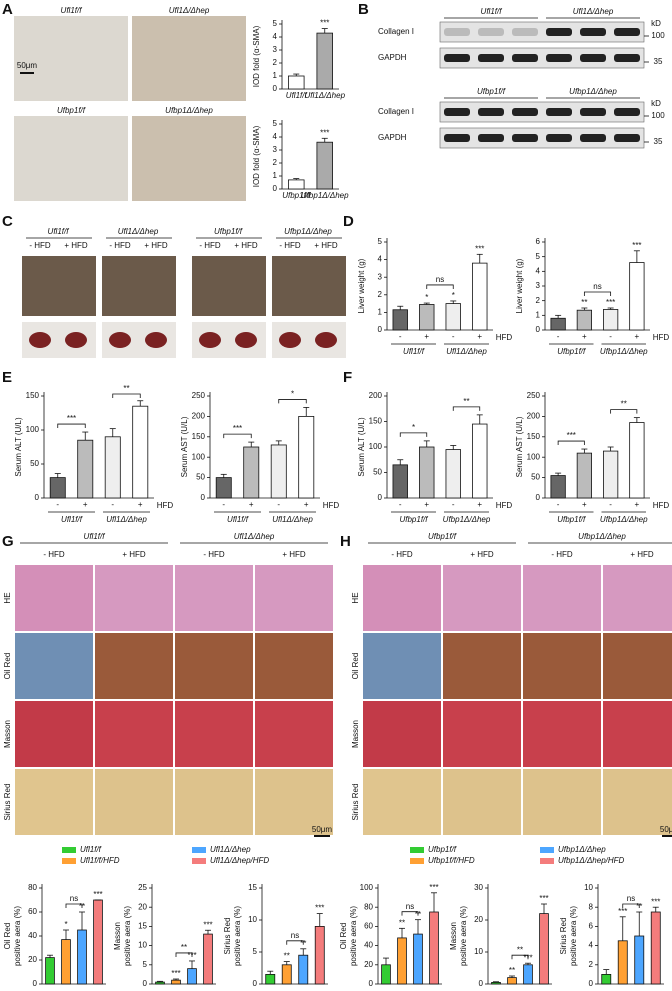 This screenshot has width=672, height=991. Describe the element at coordinates (392, 137) in the screenshot. I see `protein-label: GAPDH` at that location.